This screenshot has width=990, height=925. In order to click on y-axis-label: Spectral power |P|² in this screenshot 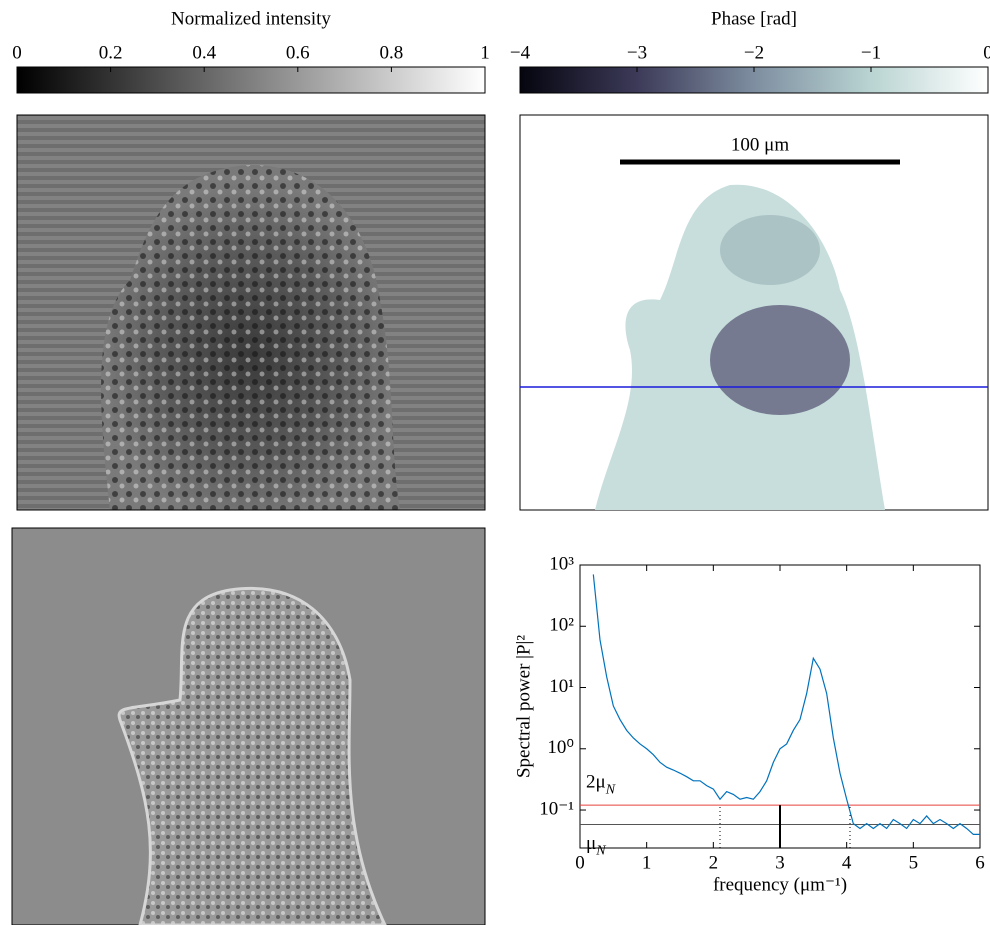, I will do `click(523, 706)`.